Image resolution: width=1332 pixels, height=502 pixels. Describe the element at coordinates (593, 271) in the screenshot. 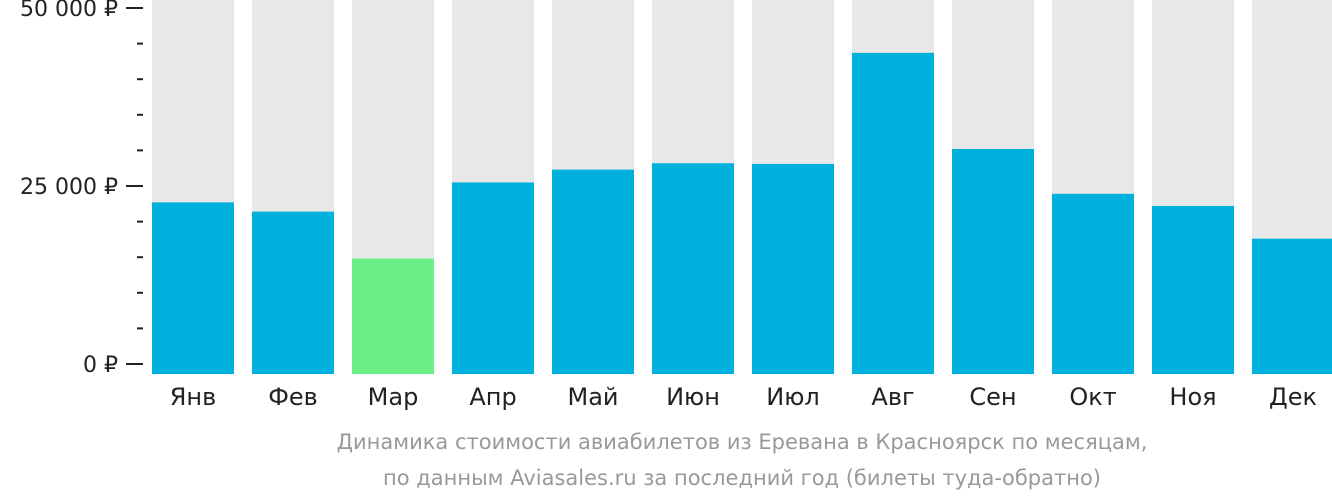

I see `bar-Май` at that location.